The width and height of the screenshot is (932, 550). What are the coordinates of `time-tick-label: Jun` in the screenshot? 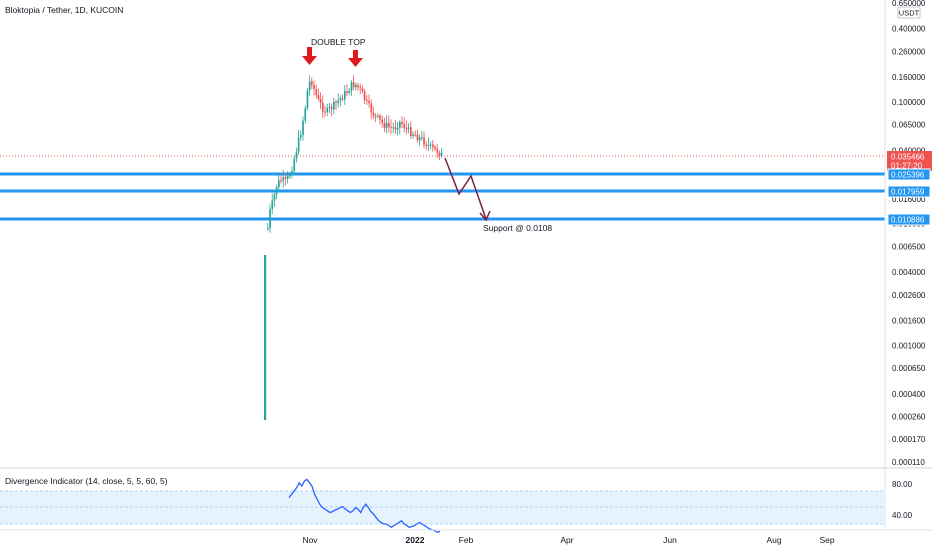 It's located at (670, 540).